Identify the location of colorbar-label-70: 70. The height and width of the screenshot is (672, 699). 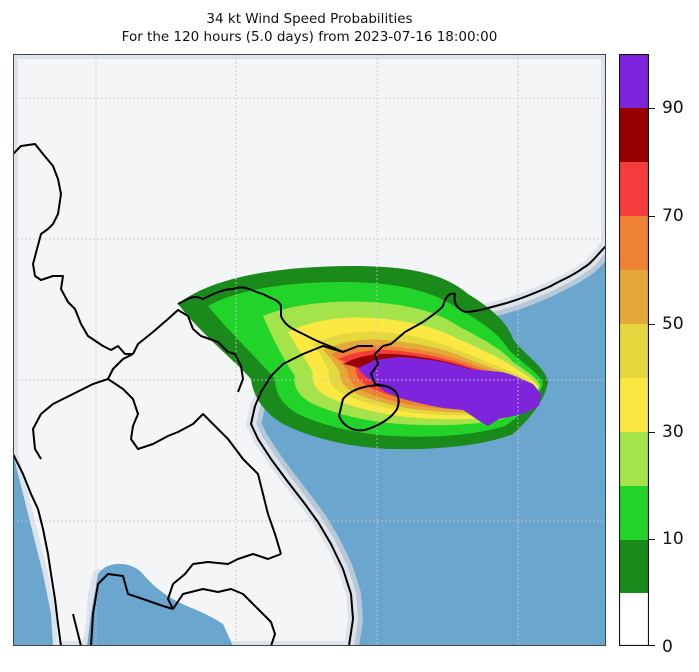
(673, 216).